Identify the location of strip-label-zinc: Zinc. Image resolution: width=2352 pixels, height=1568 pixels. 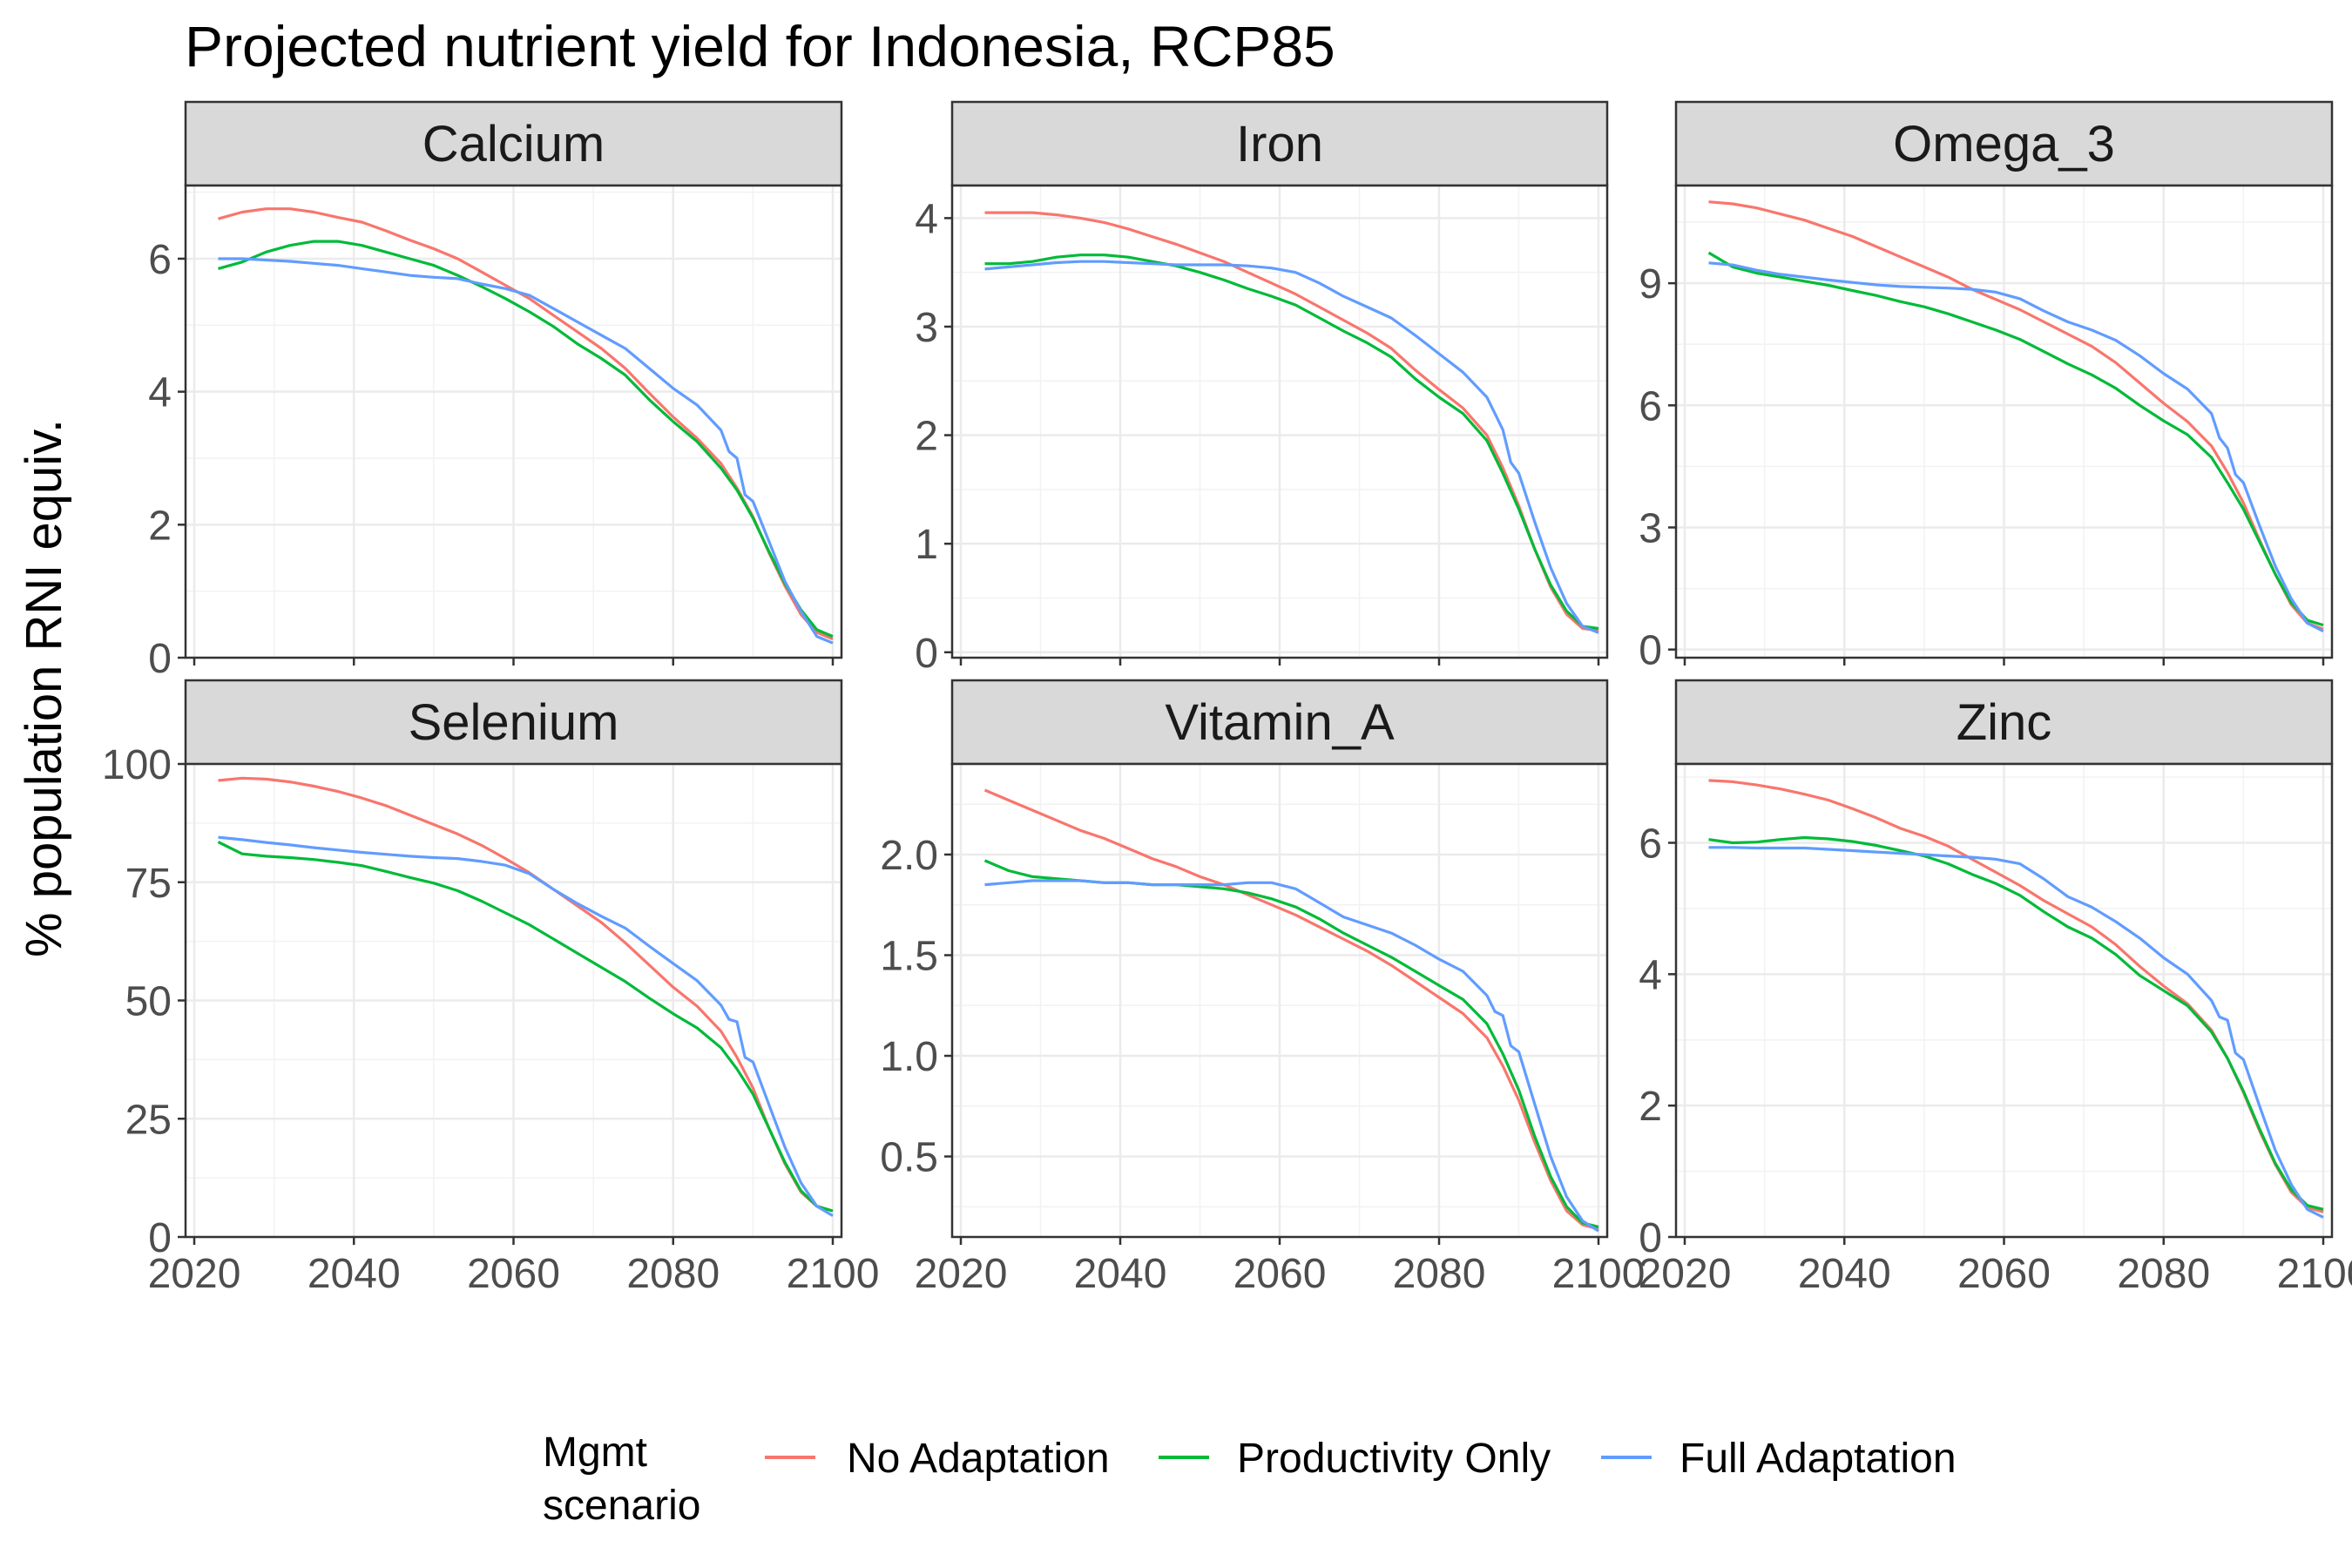
(2004, 722).